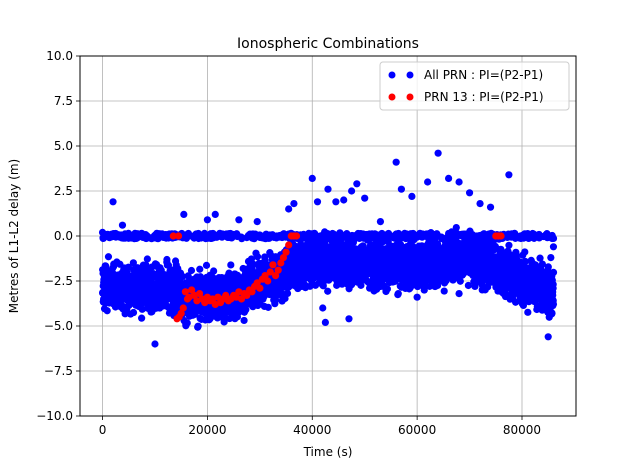 This screenshot has width=640, height=468. I want to click on x-tick-label: 40000, so click(312, 430).